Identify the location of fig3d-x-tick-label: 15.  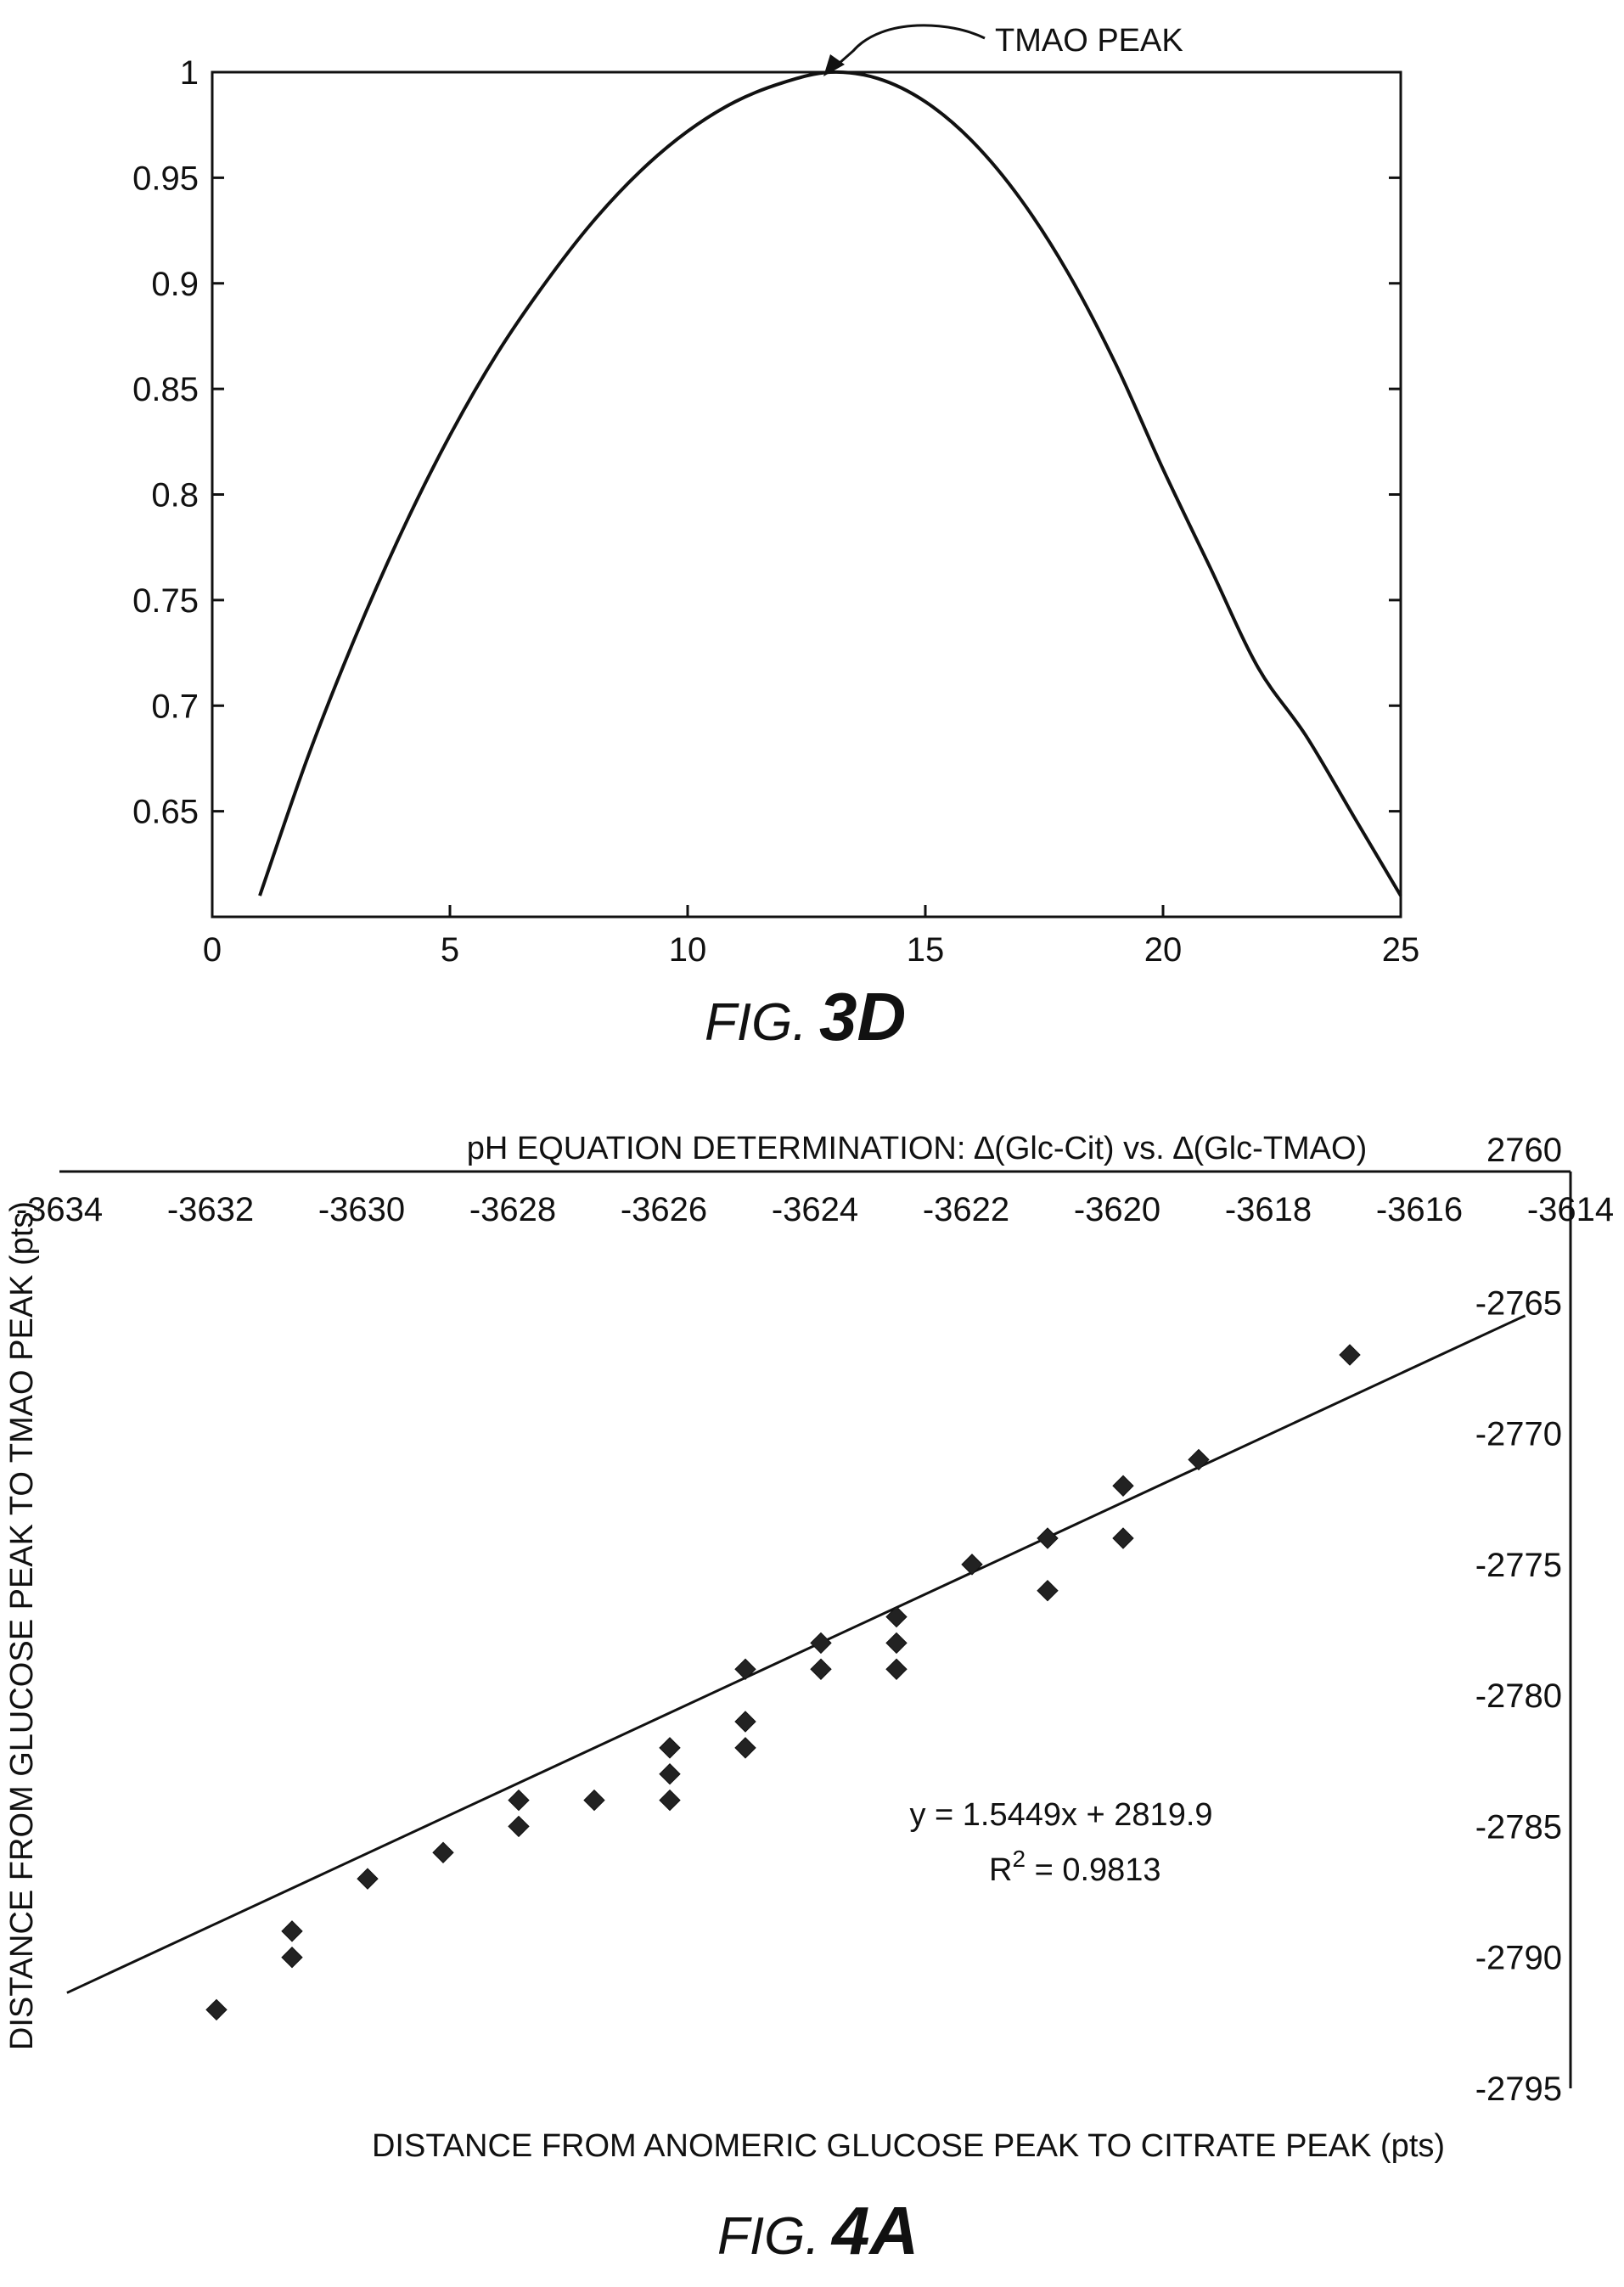
(926, 950).